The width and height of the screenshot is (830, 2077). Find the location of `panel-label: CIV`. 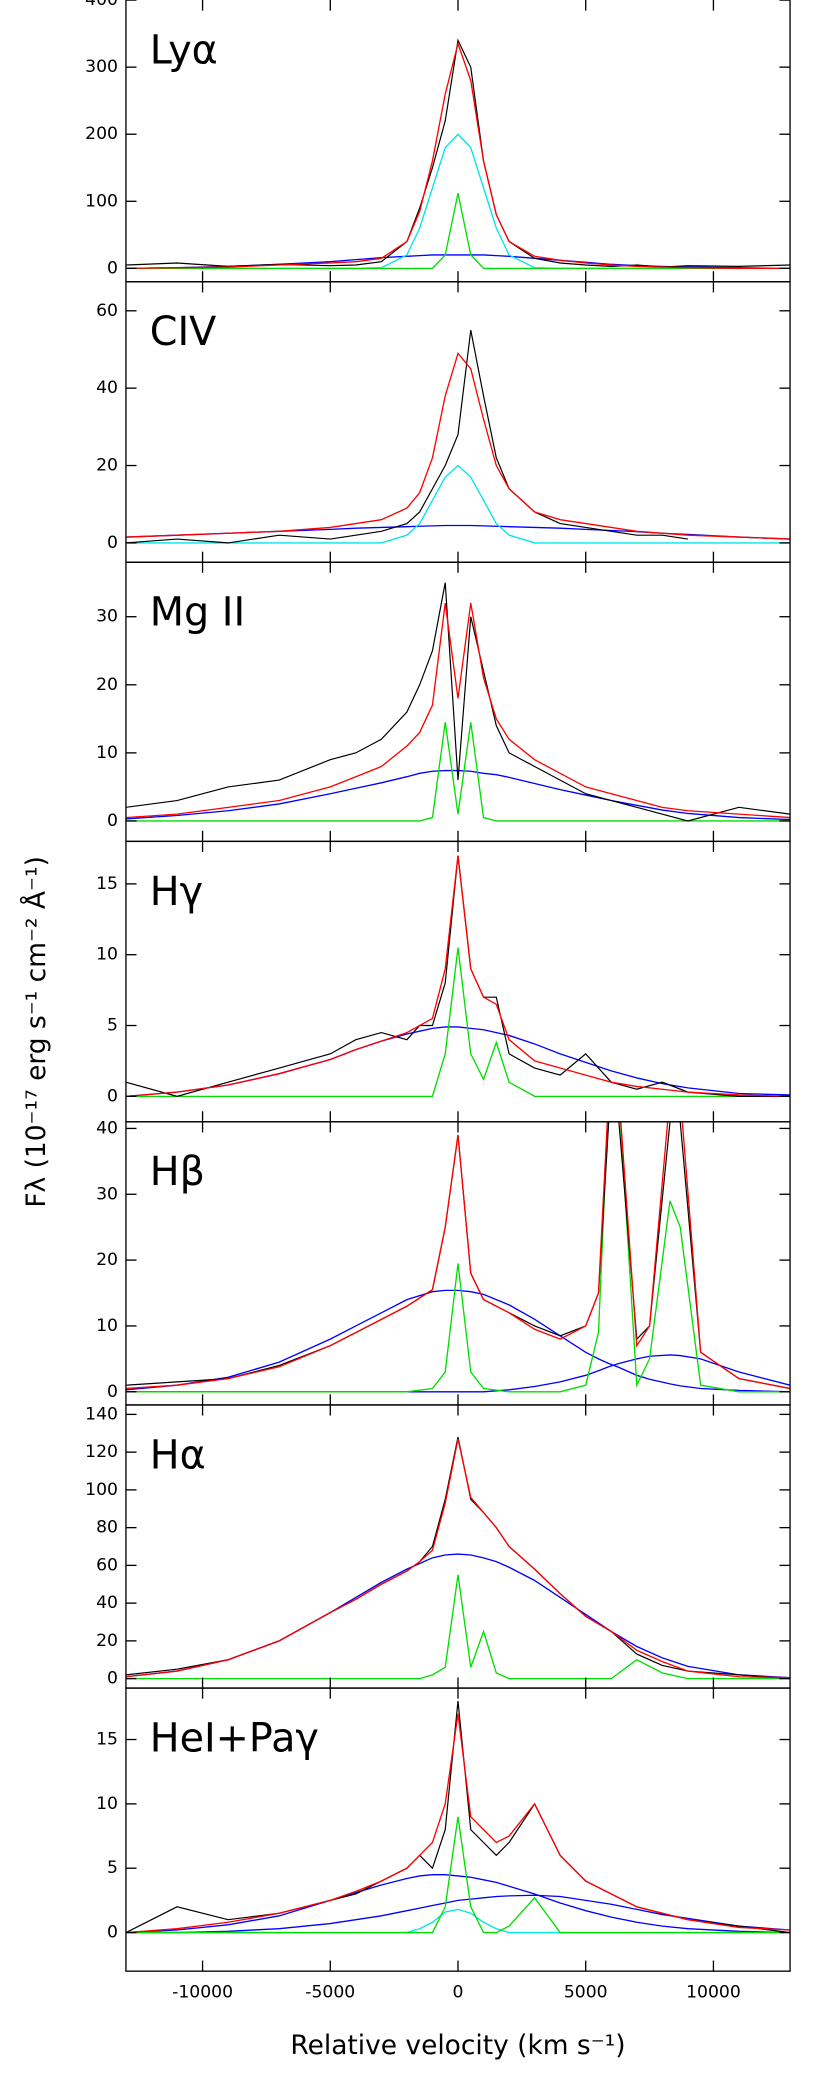

panel-label: CIV is located at coordinates (183, 332).